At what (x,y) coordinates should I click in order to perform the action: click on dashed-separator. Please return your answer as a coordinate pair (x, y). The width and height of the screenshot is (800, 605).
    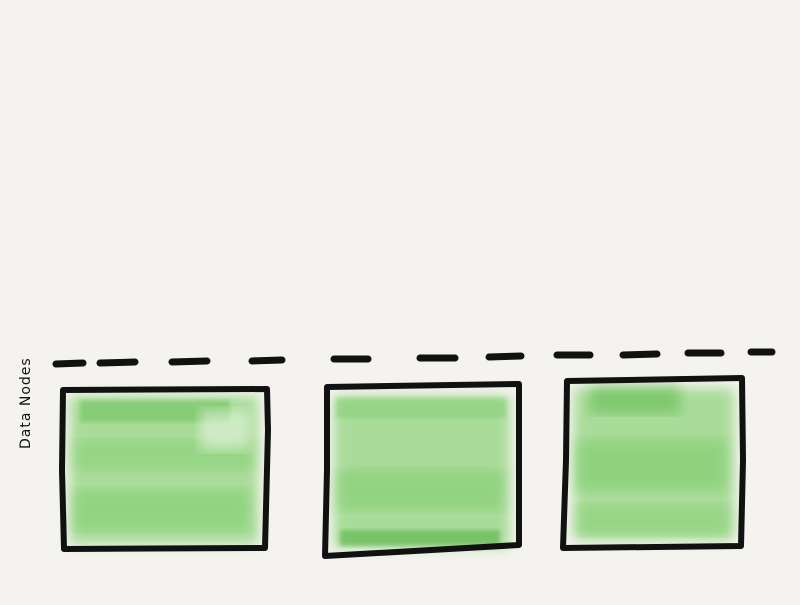
    Looking at the image, I should click on (414, 358).